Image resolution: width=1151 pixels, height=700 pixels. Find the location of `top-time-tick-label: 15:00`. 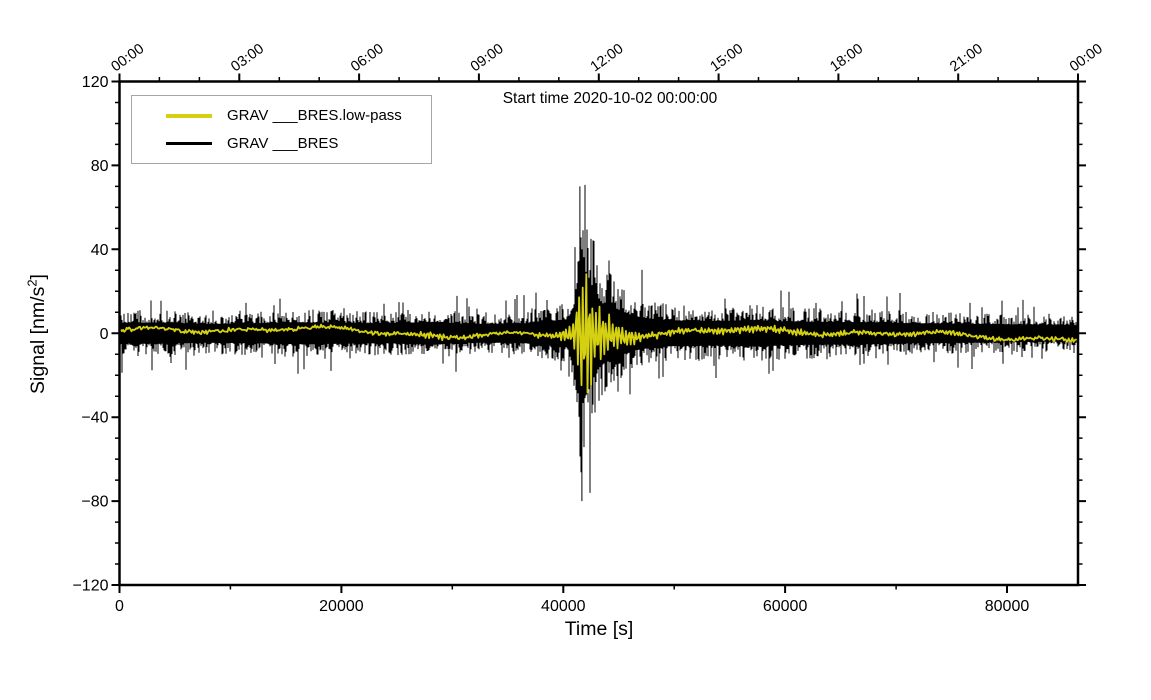

top-time-tick-label: 15:00 is located at coordinates (727, 58).